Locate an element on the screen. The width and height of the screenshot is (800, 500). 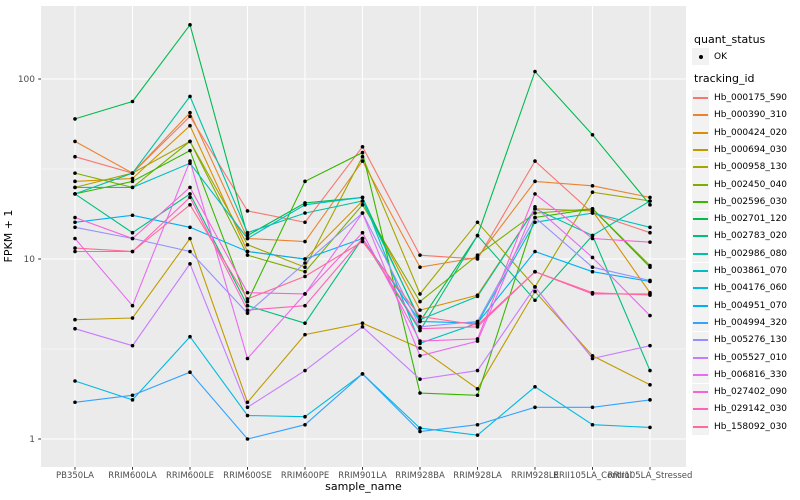
legend-item-Hb_000424_020: Hb_000424_020 is located at coordinates (740, 133).